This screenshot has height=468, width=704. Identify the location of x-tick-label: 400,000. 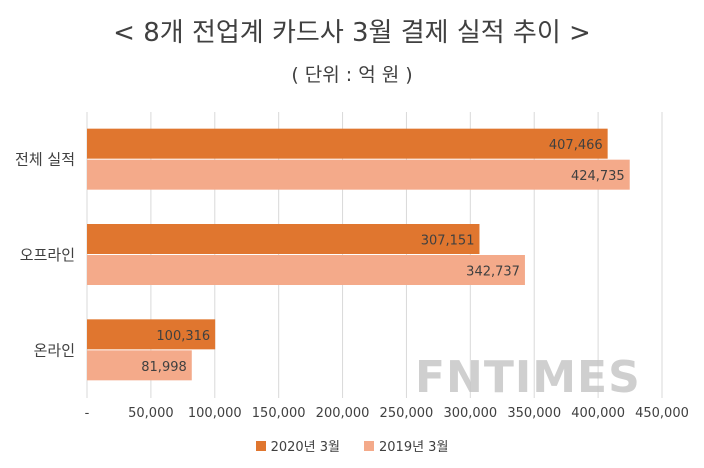
(598, 413).